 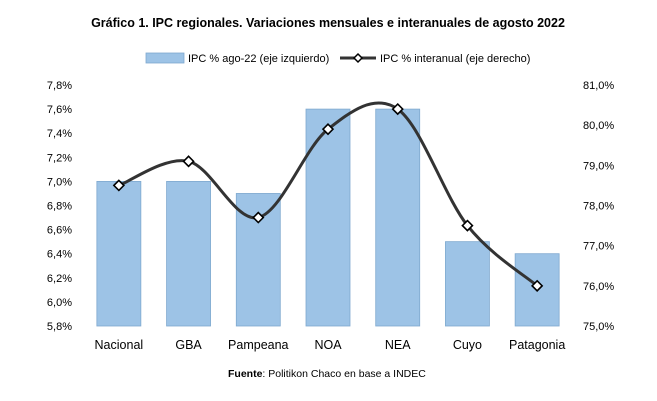 What do you see at coordinates (59, 86) in the screenshot?
I see `left-tick-label: 7,8%` at bounding box center [59, 86].